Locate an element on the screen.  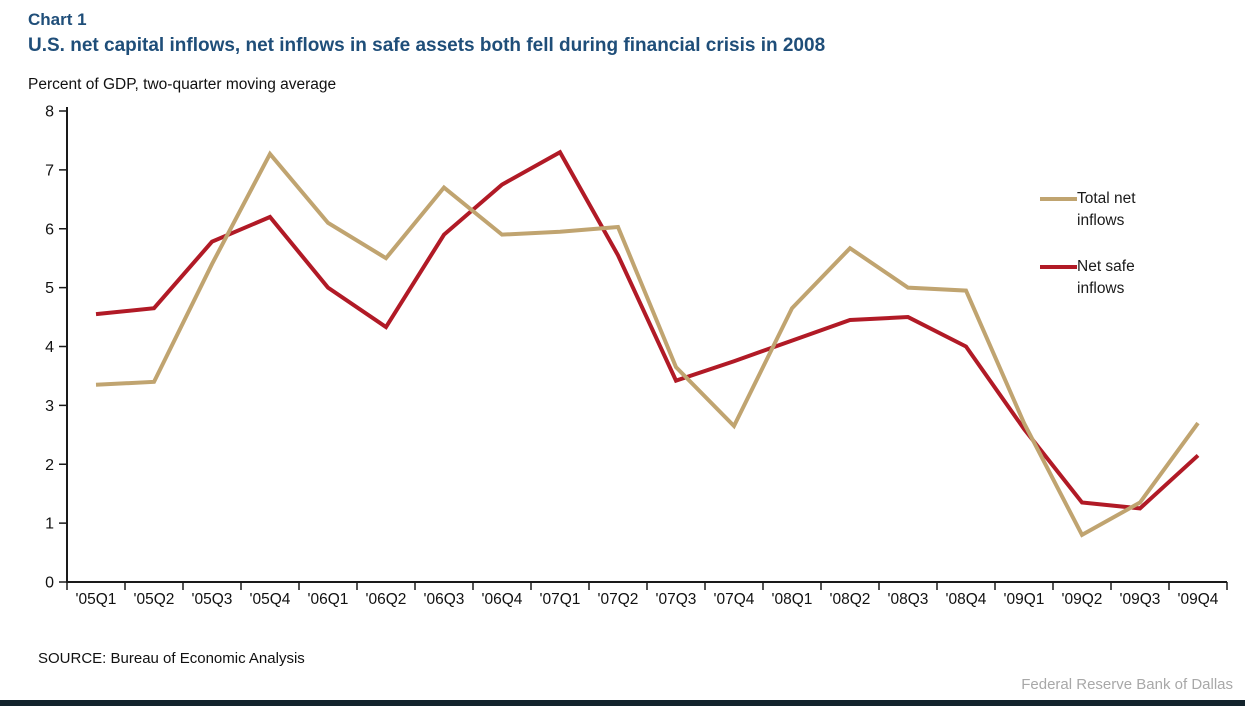
x-axis-tick-label: '05Q4 is located at coordinates (270, 599).